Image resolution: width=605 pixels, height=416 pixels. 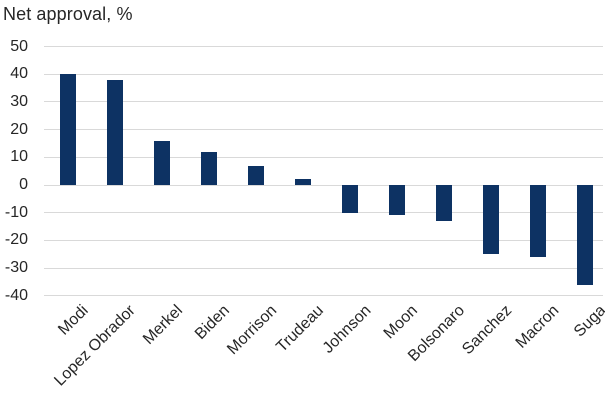 What do you see at coordinates (585, 235) in the screenshot?
I see `bar-suga` at bounding box center [585, 235].